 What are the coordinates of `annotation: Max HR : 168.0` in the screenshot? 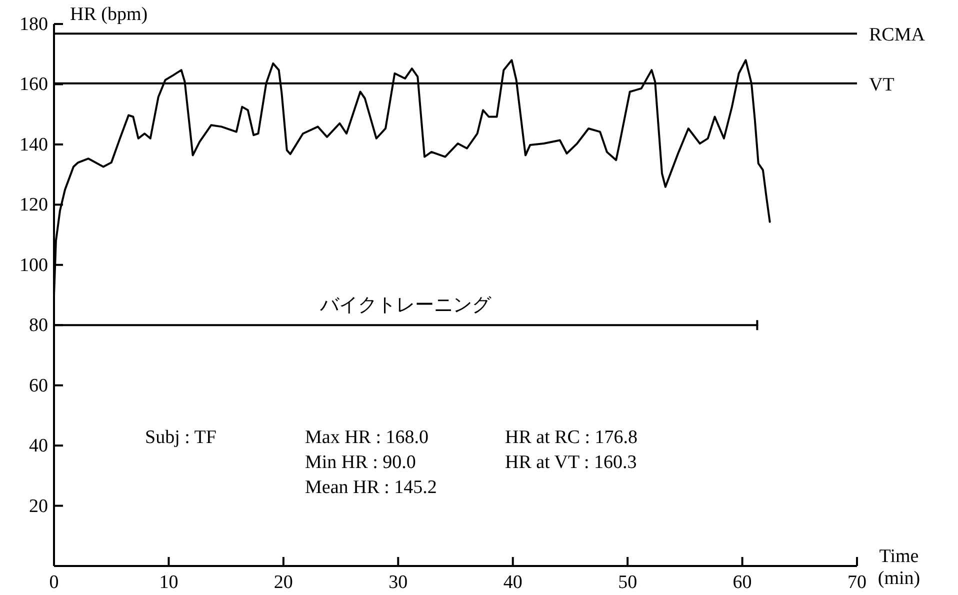 It's located at (366, 437).